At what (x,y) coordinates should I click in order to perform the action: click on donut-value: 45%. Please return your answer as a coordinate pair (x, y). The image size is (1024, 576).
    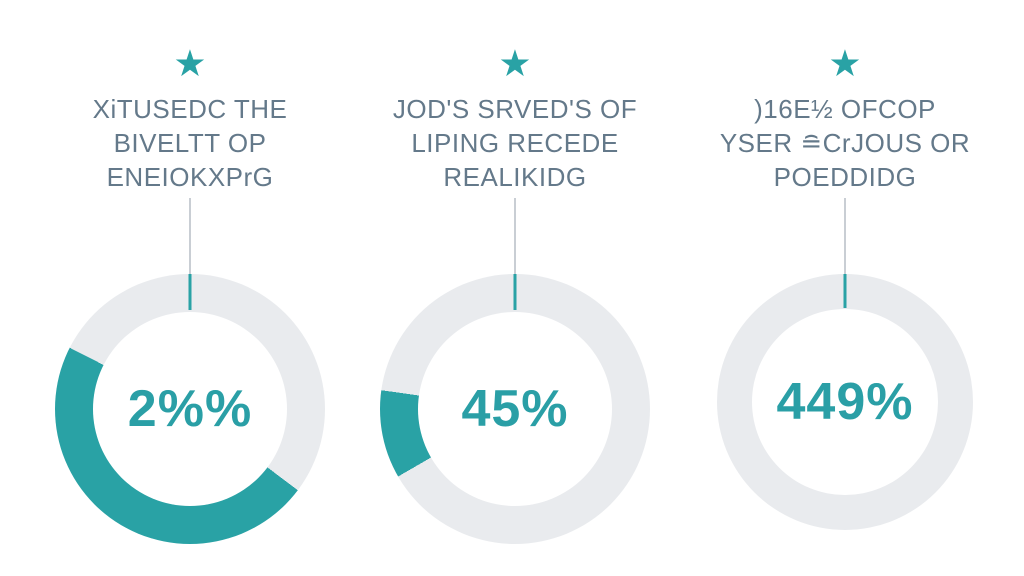
    Looking at the image, I should click on (515, 409).